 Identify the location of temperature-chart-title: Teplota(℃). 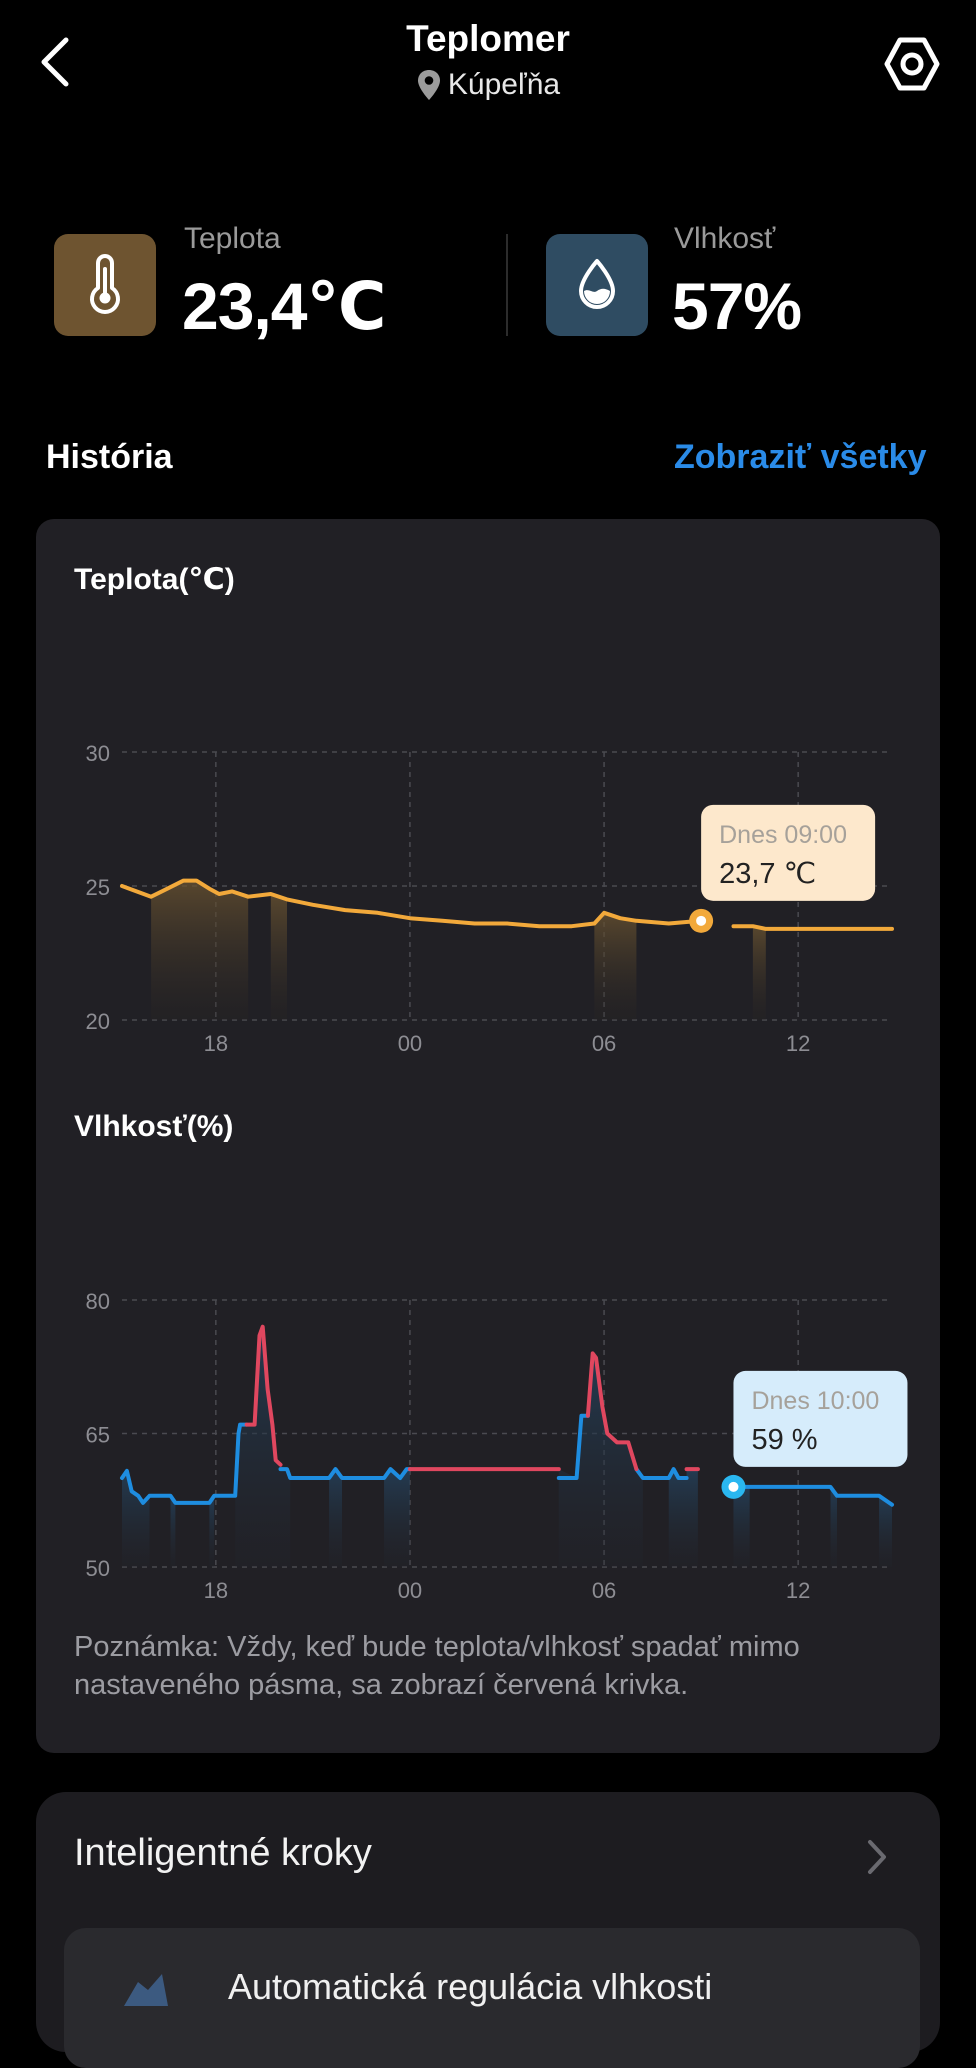
(154, 579).